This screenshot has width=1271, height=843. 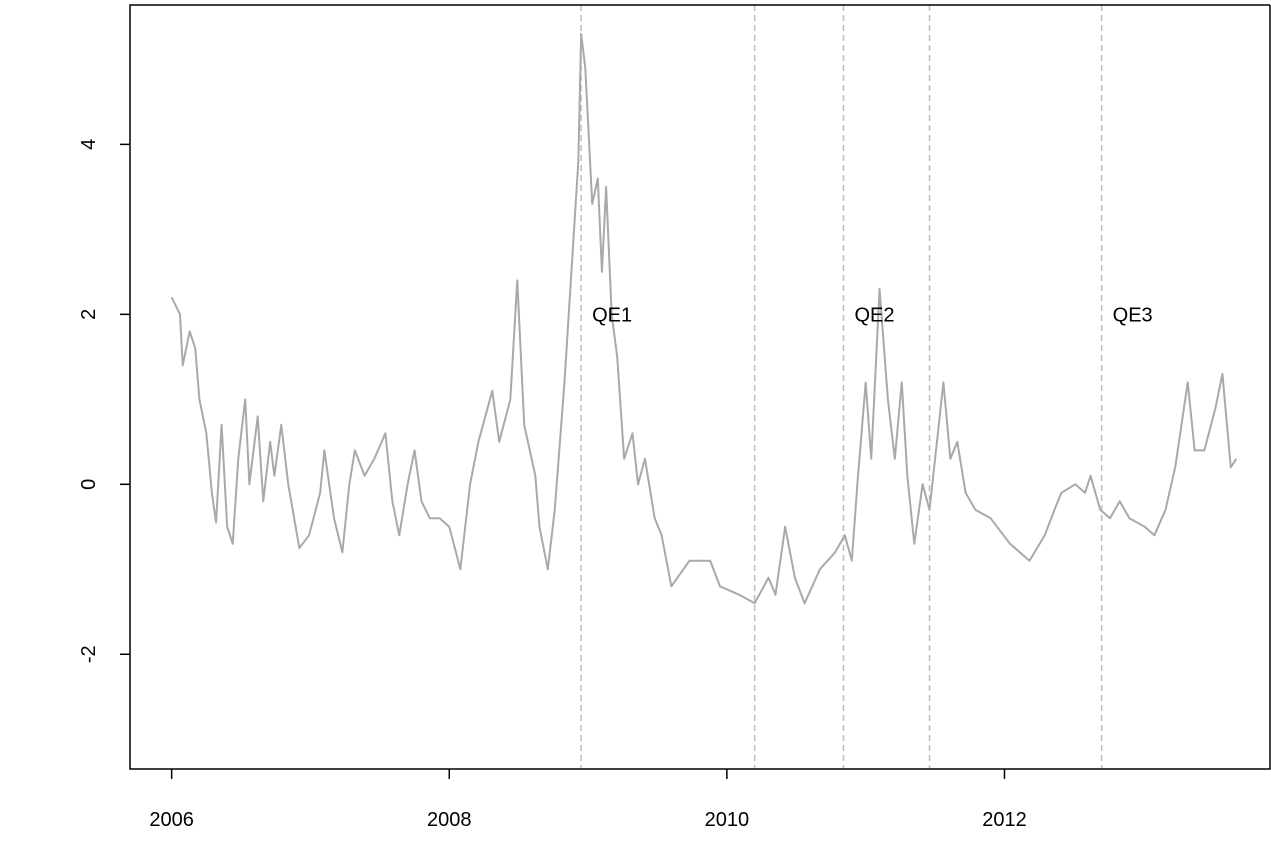 What do you see at coordinates (1133, 315) in the screenshot?
I see `annotation: QE3` at bounding box center [1133, 315].